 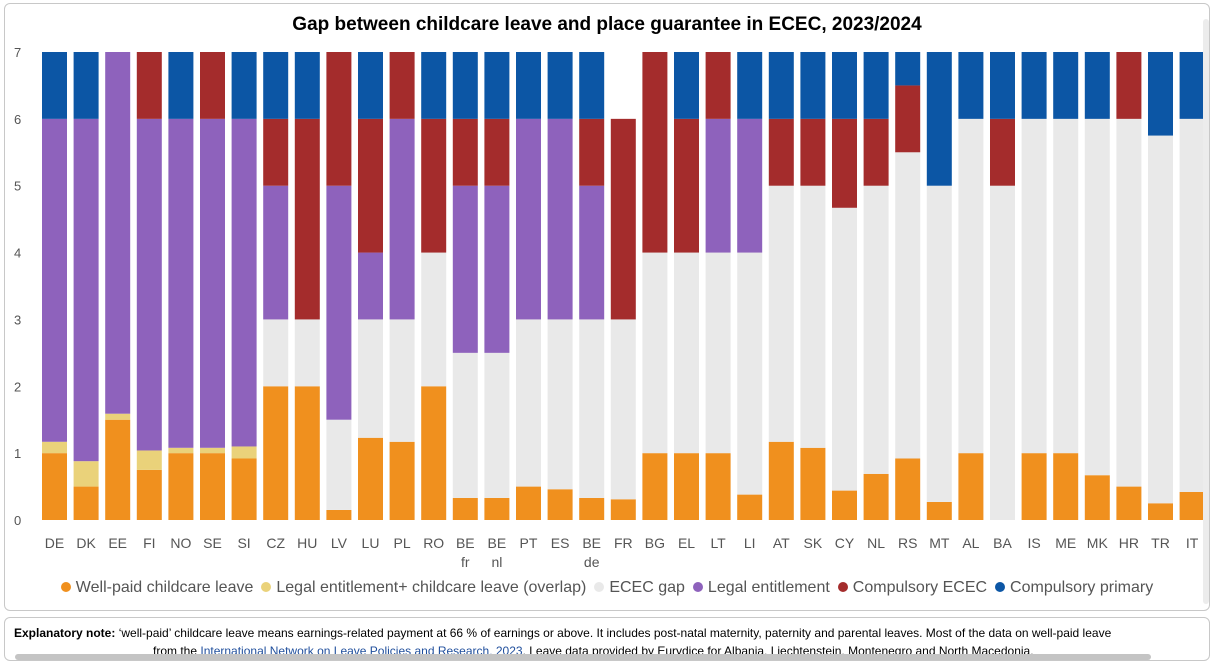 What do you see at coordinates (912, 588) in the screenshot?
I see `legend-item: Compulsory ECEC` at bounding box center [912, 588].